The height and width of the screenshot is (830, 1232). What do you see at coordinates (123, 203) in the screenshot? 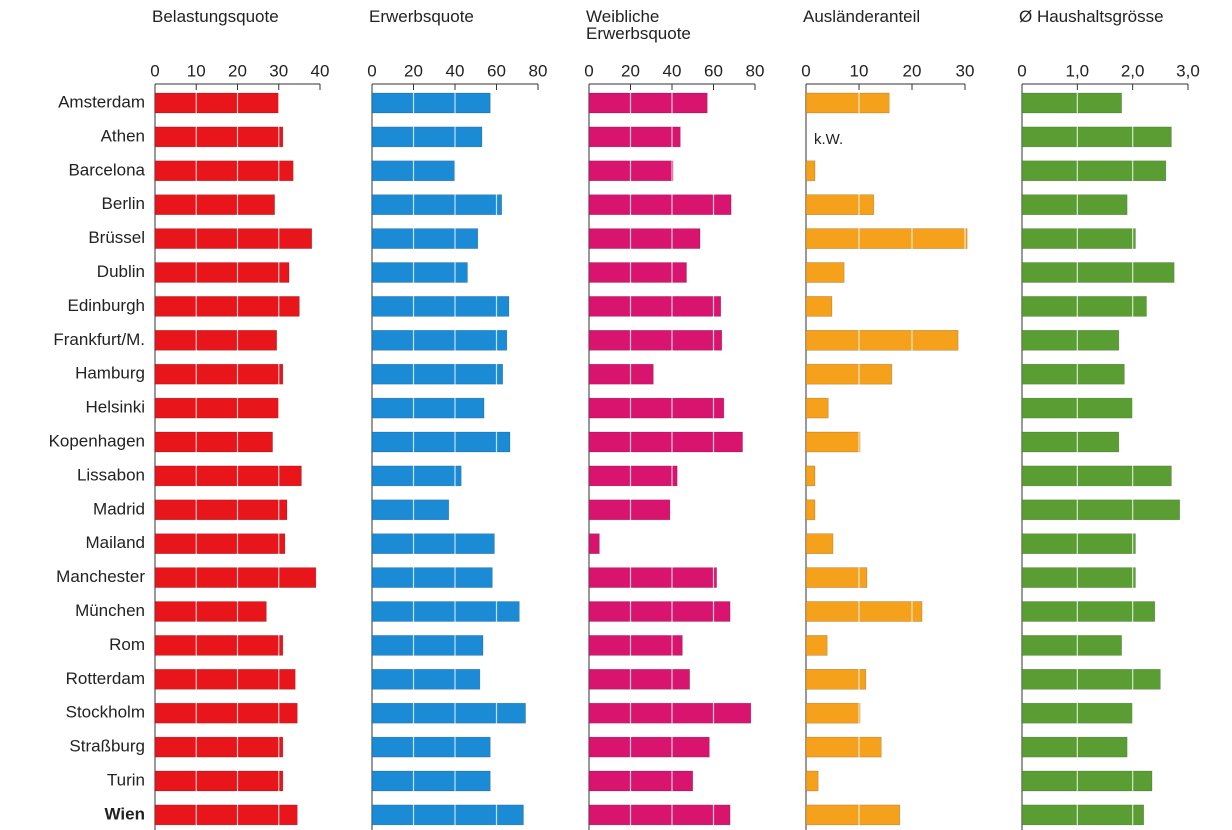
I see `category-label: Berlin` at bounding box center [123, 203].